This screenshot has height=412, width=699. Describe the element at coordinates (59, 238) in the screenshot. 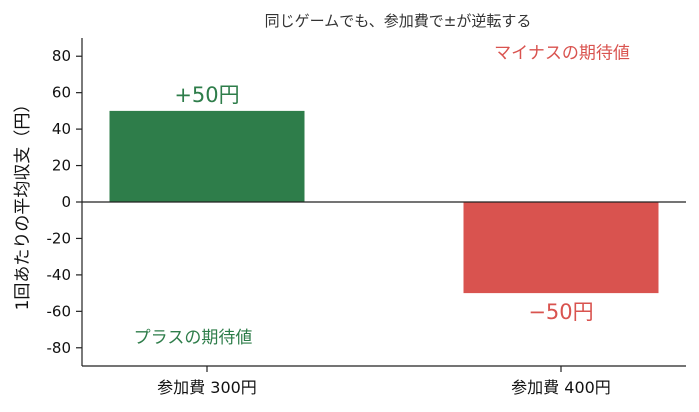

I see `y-tick-label: -20` at that location.